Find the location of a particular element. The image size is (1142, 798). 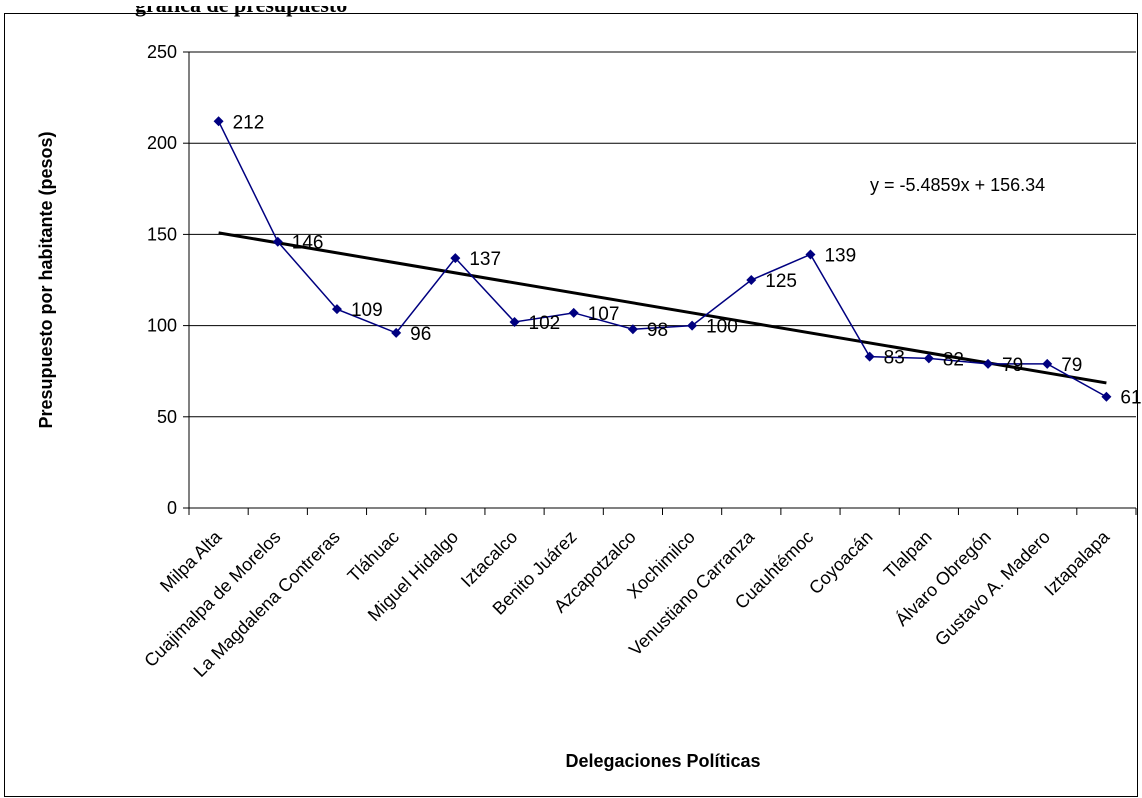

data-label: 107 is located at coordinates (604, 314).